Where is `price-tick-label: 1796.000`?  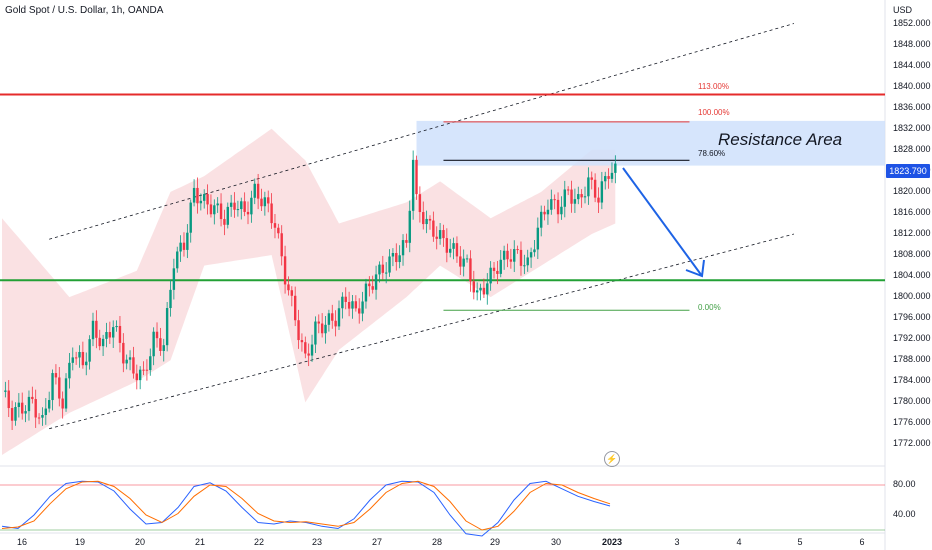
price-tick-label: 1796.000 is located at coordinates (912, 317).